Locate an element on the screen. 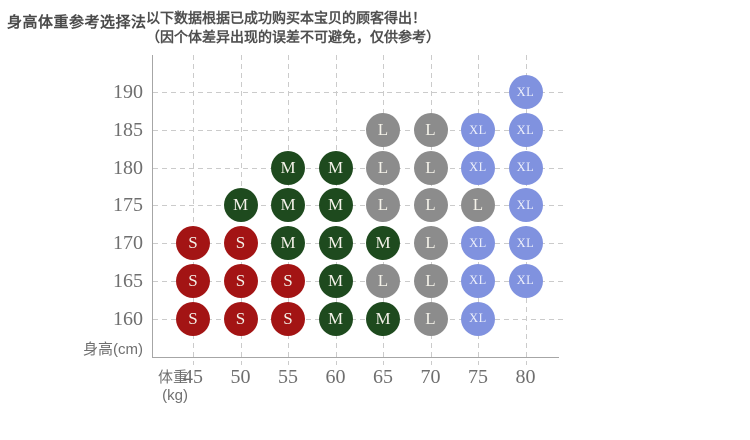  x-axis-line is located at coordinates (355, 357).